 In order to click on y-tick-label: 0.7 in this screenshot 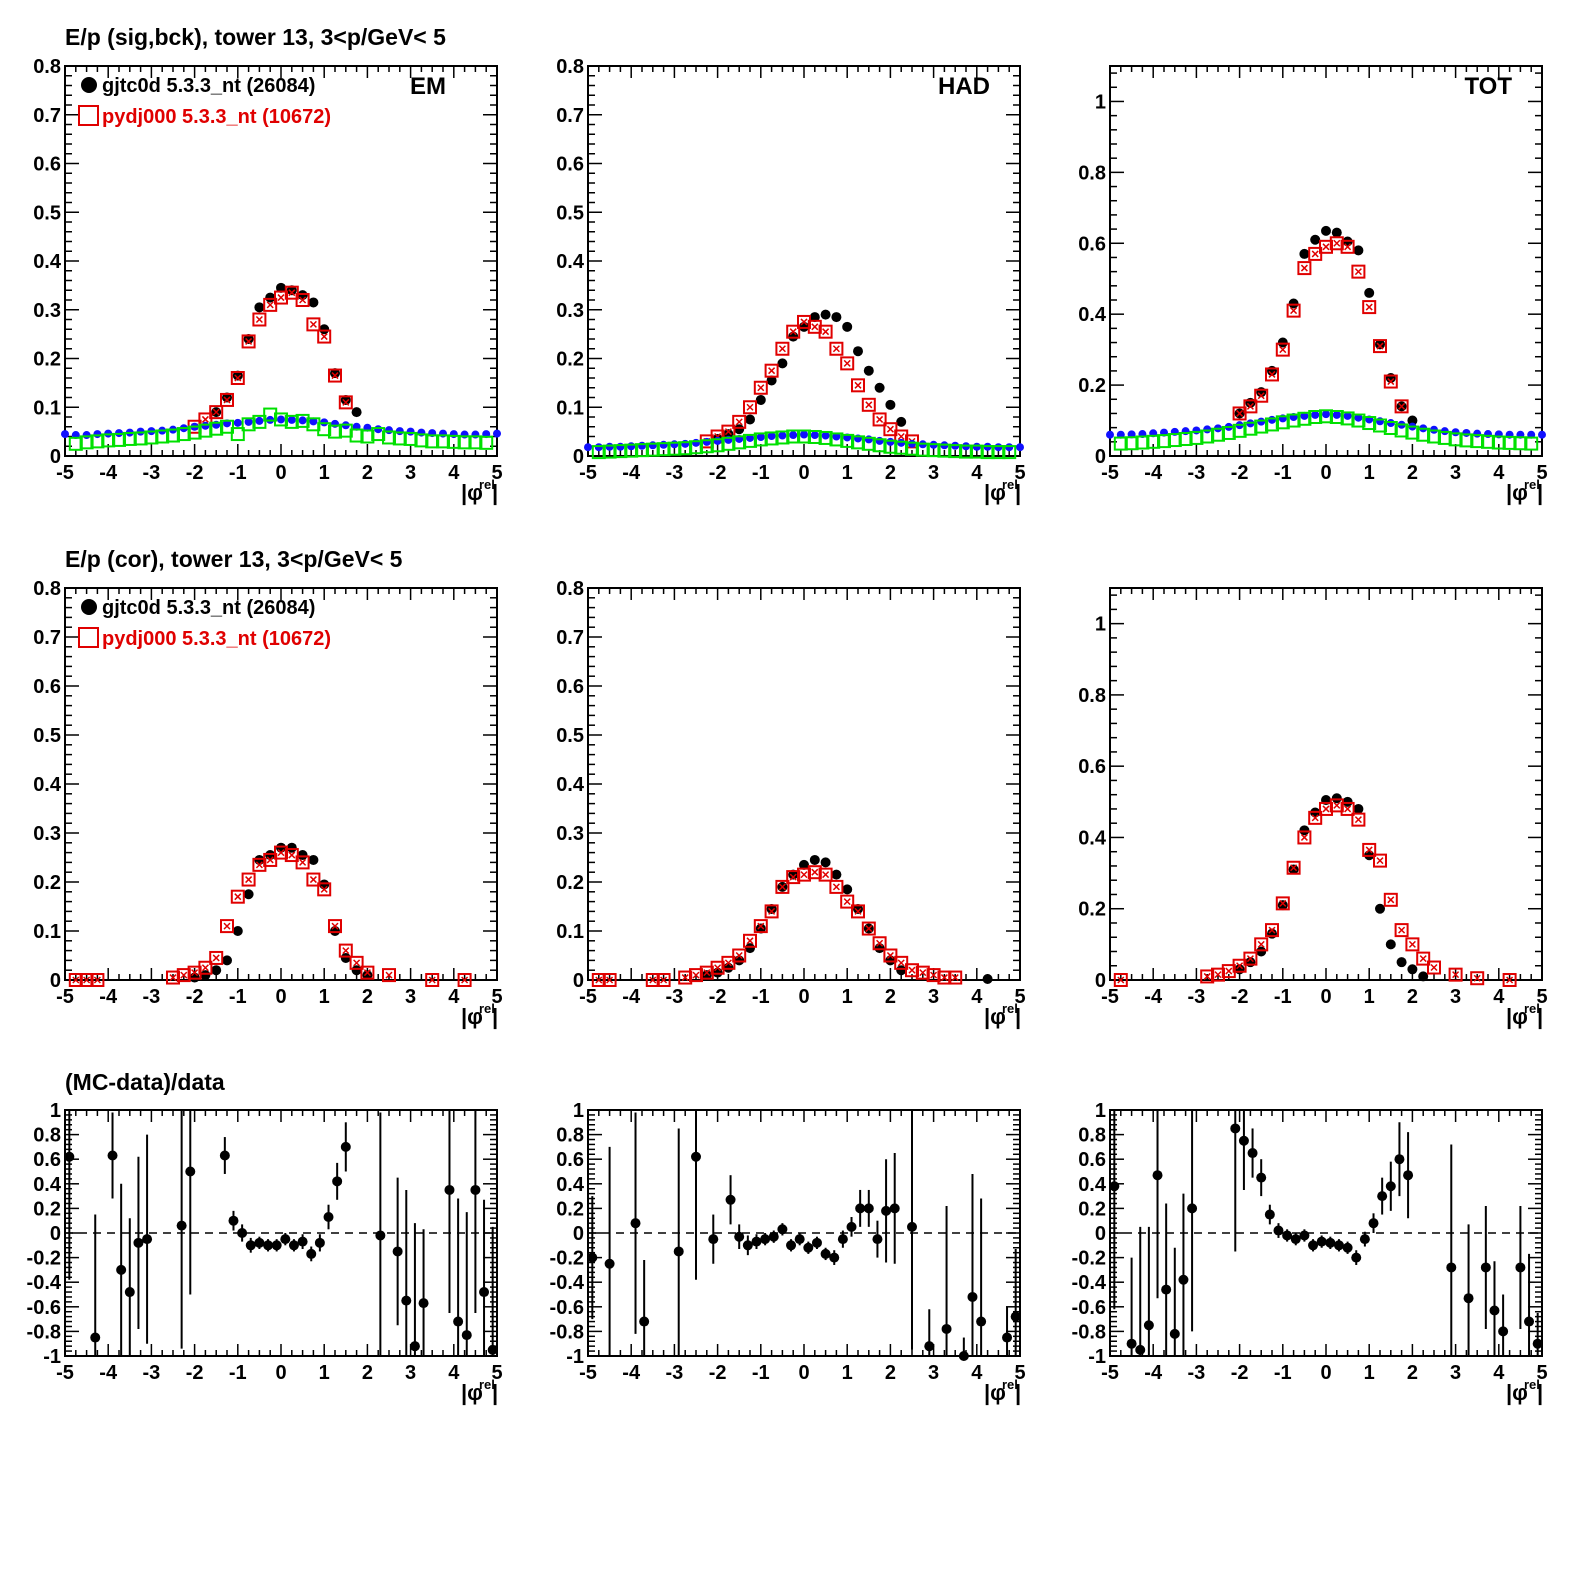, I will do `click(570, 116)`.